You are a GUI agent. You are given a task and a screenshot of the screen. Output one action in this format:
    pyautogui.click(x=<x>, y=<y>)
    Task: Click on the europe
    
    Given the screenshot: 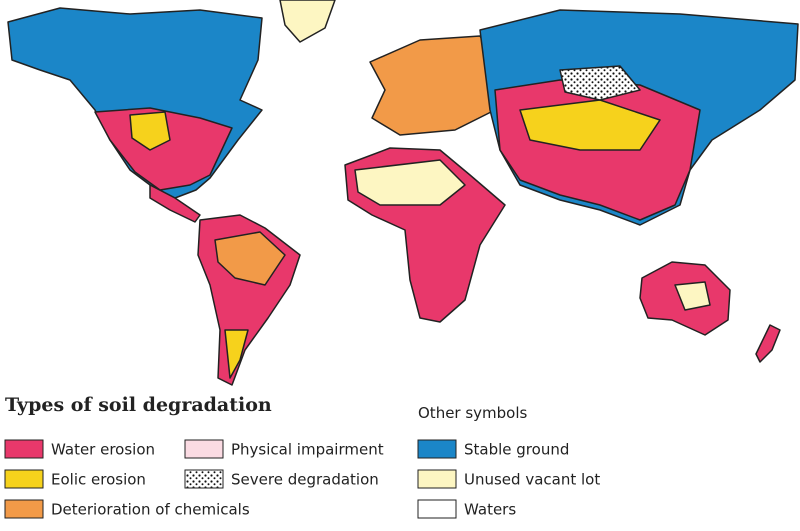 What is the action you would take?
    pyautogui.click(x=435, y=85)
    